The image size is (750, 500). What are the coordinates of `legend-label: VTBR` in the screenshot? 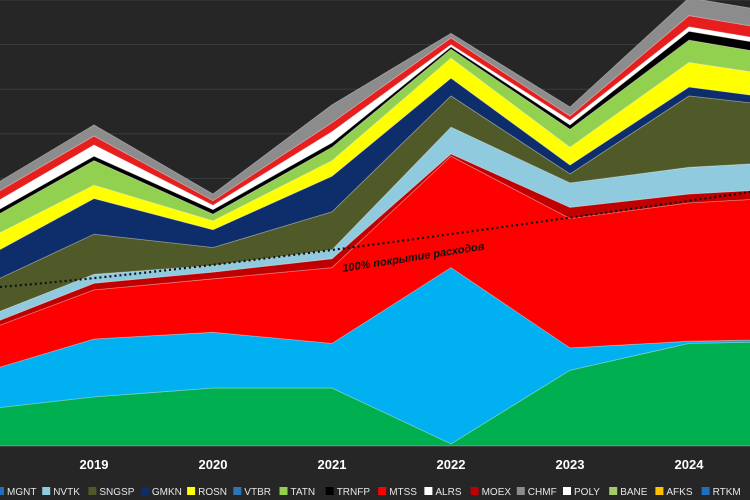 It's located at (257, 492).